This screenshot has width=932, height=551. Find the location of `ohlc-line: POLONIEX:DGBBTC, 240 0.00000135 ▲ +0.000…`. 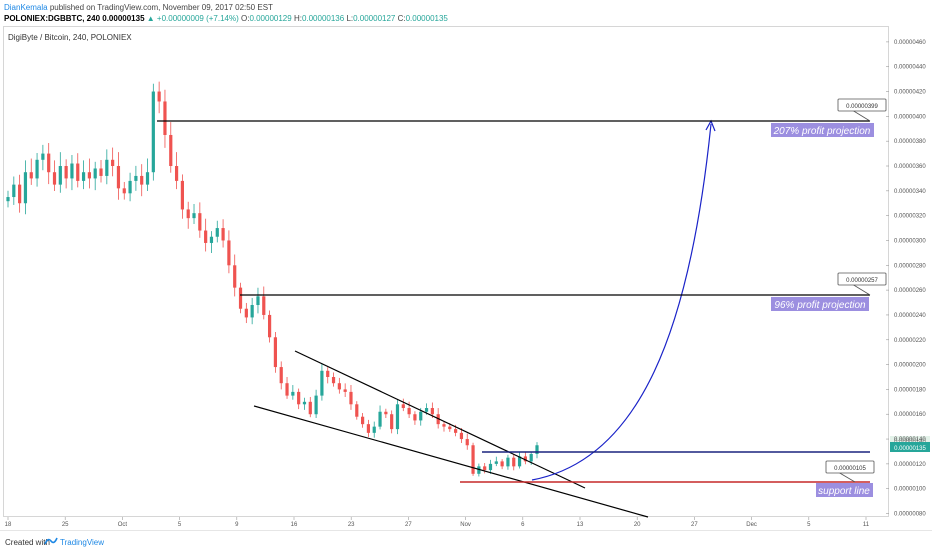

ohlc-line: POLONIEX:DGBBTC, 240 0.00000135 ▲ +0.000… is located at coordinates (226, 18).